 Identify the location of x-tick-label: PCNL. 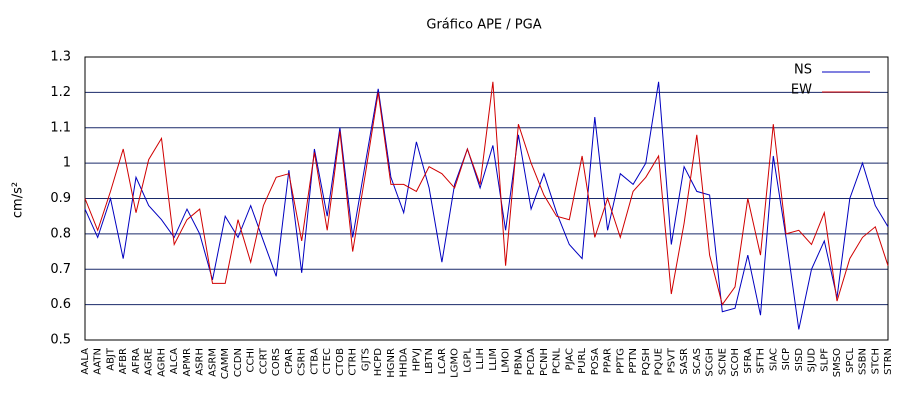
(557, 361).